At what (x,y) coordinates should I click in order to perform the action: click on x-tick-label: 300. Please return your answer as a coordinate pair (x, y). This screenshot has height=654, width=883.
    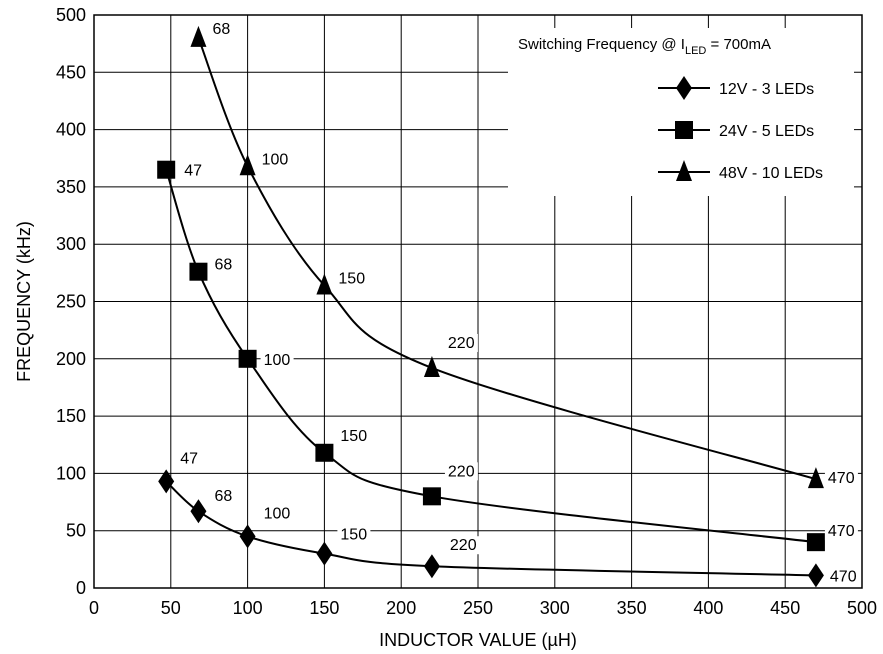
    Looking at the image, I should click on (555, 608).